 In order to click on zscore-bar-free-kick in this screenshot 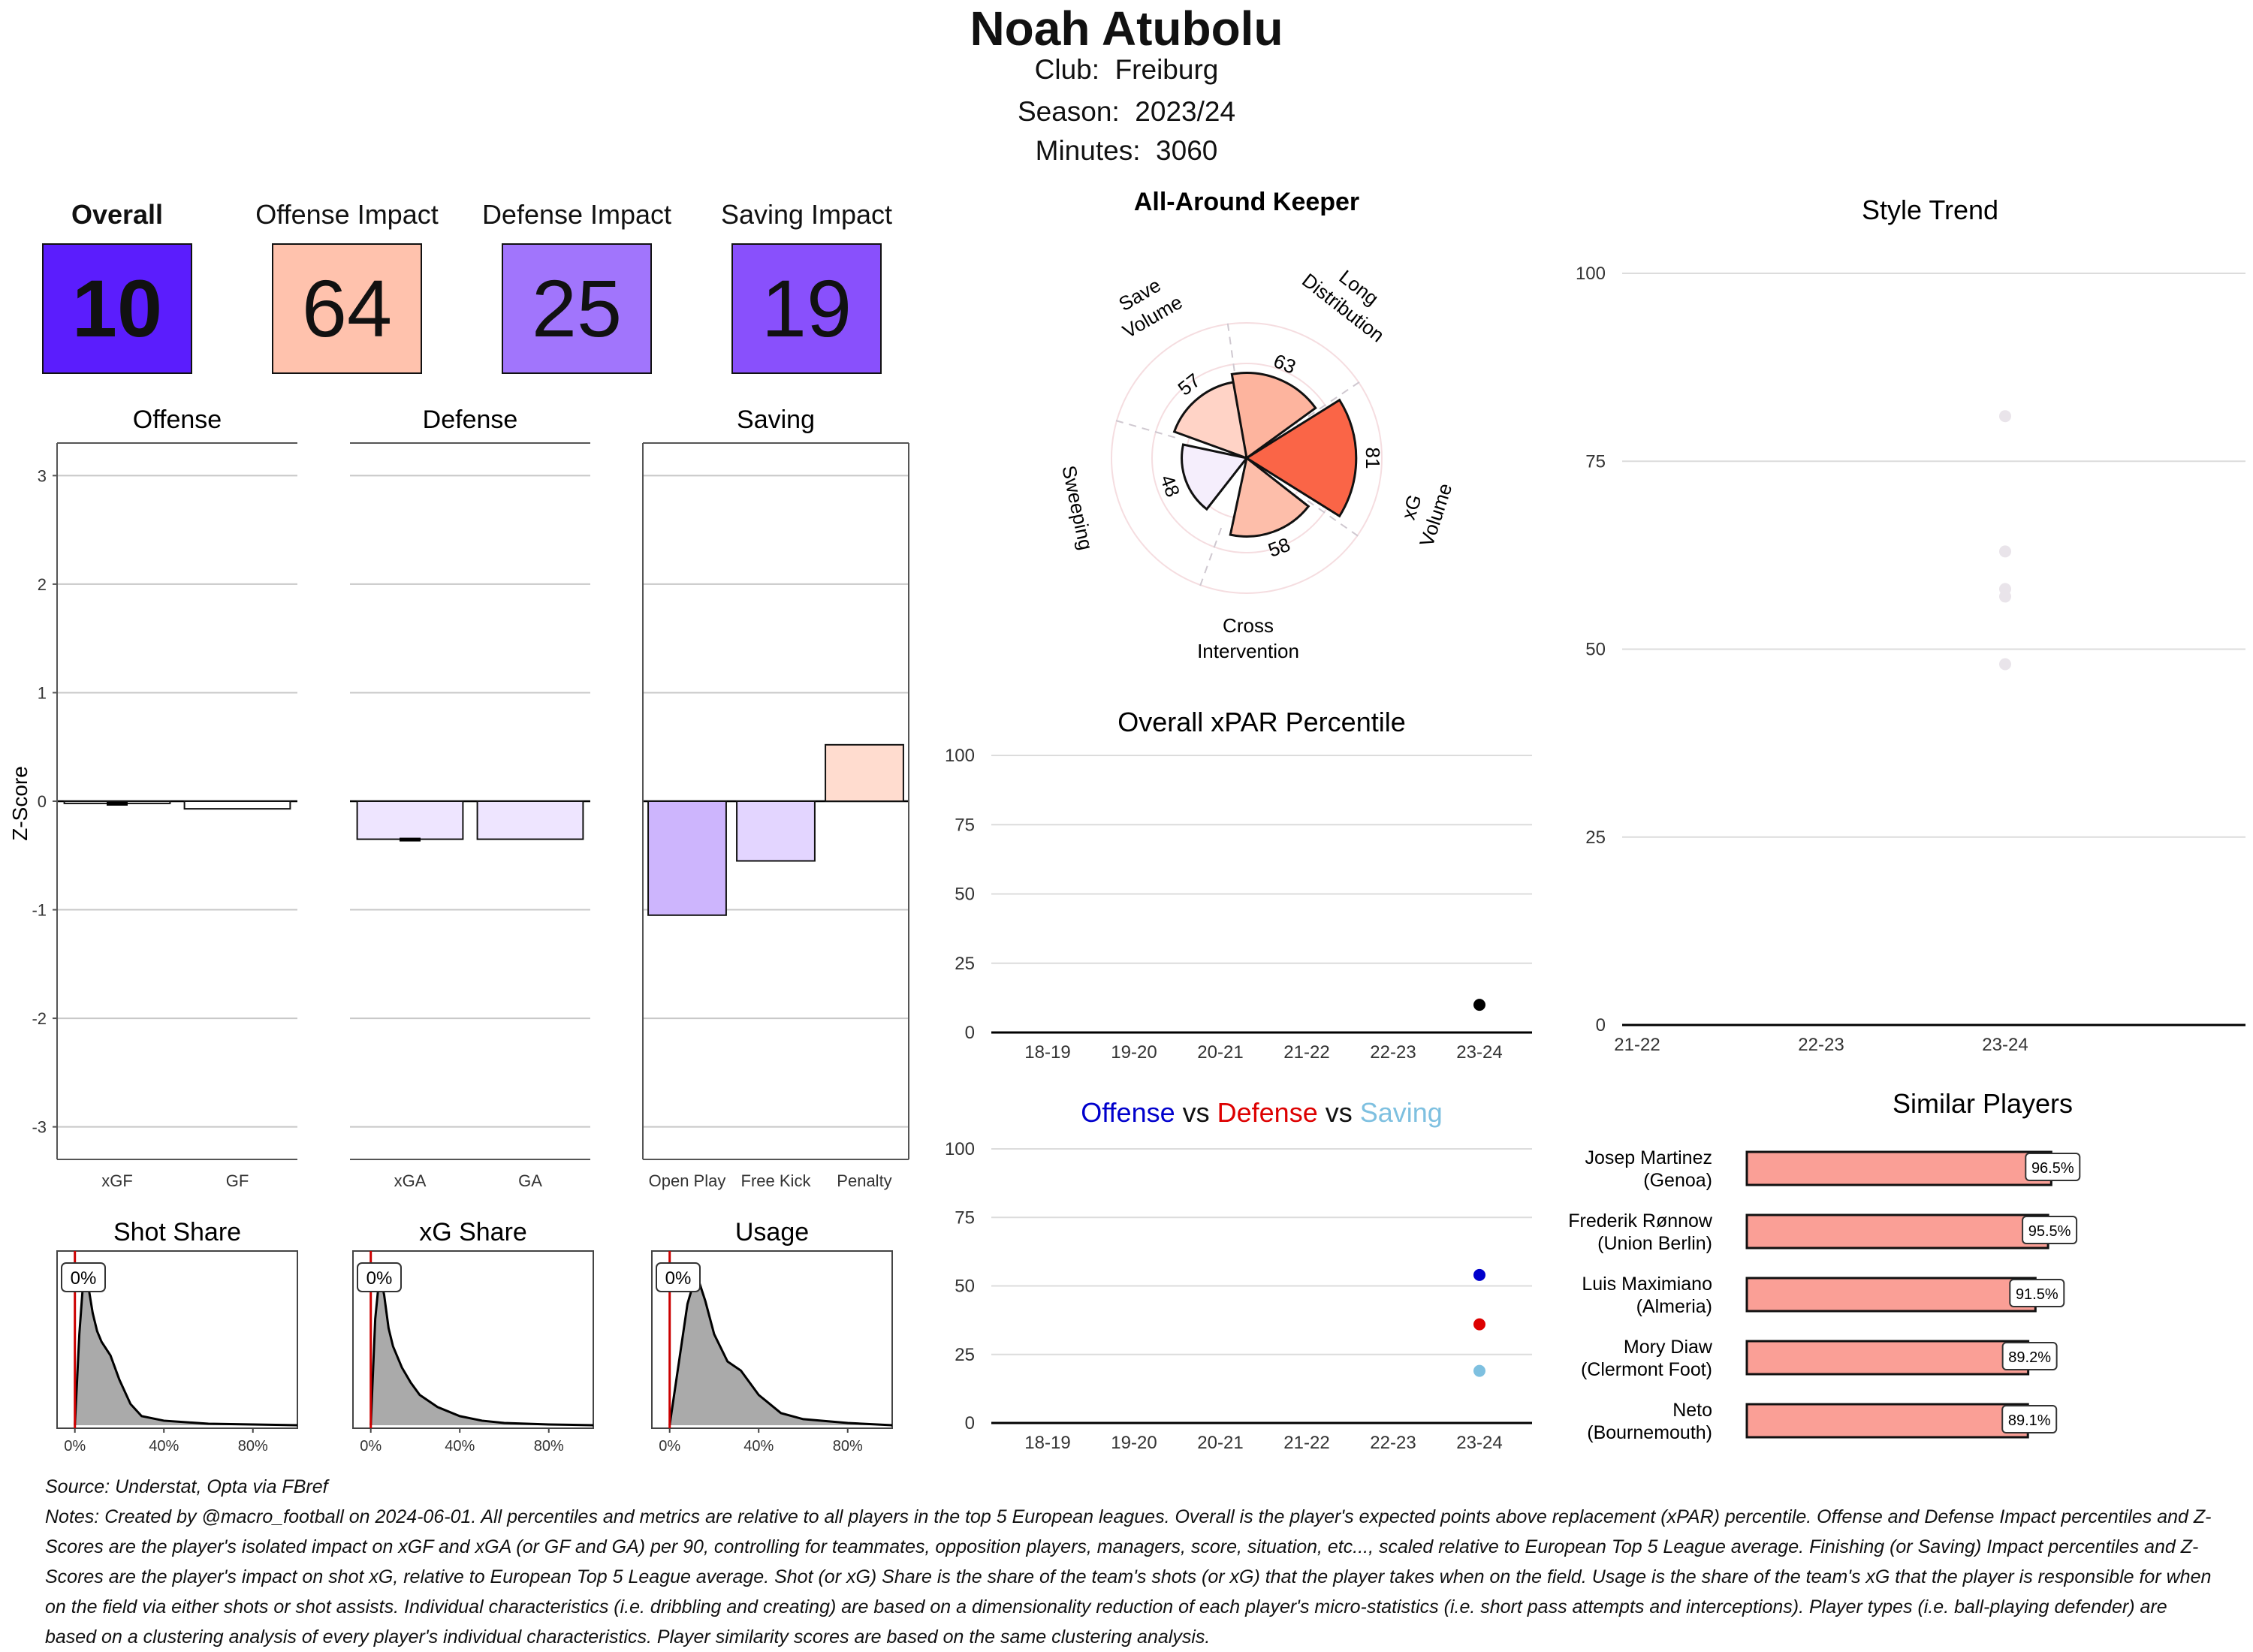, I will do `click(776, 831)`.